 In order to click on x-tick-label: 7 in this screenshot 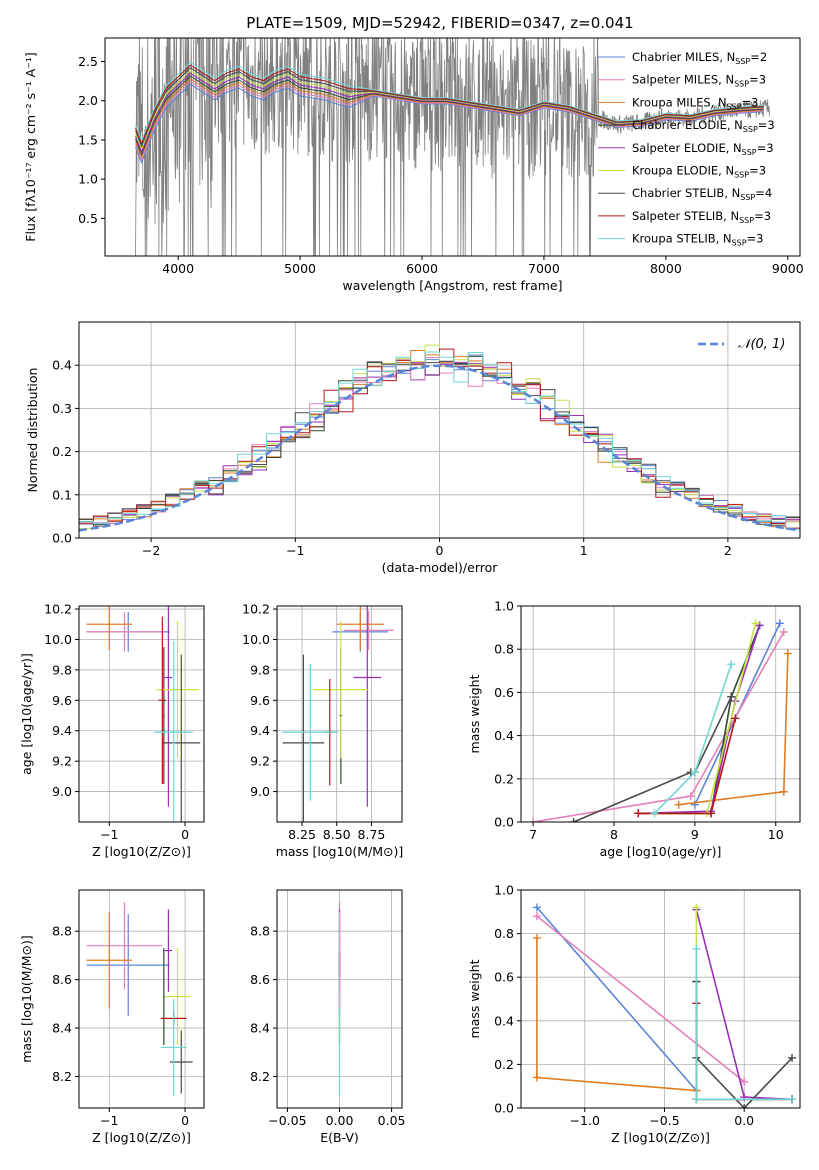, I will do `click(533, 834)`.